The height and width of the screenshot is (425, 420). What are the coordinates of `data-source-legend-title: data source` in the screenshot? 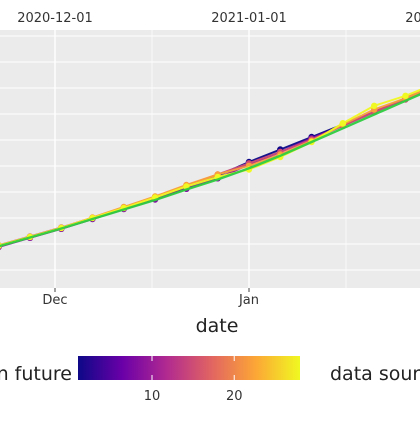 It's located at (375, 374).